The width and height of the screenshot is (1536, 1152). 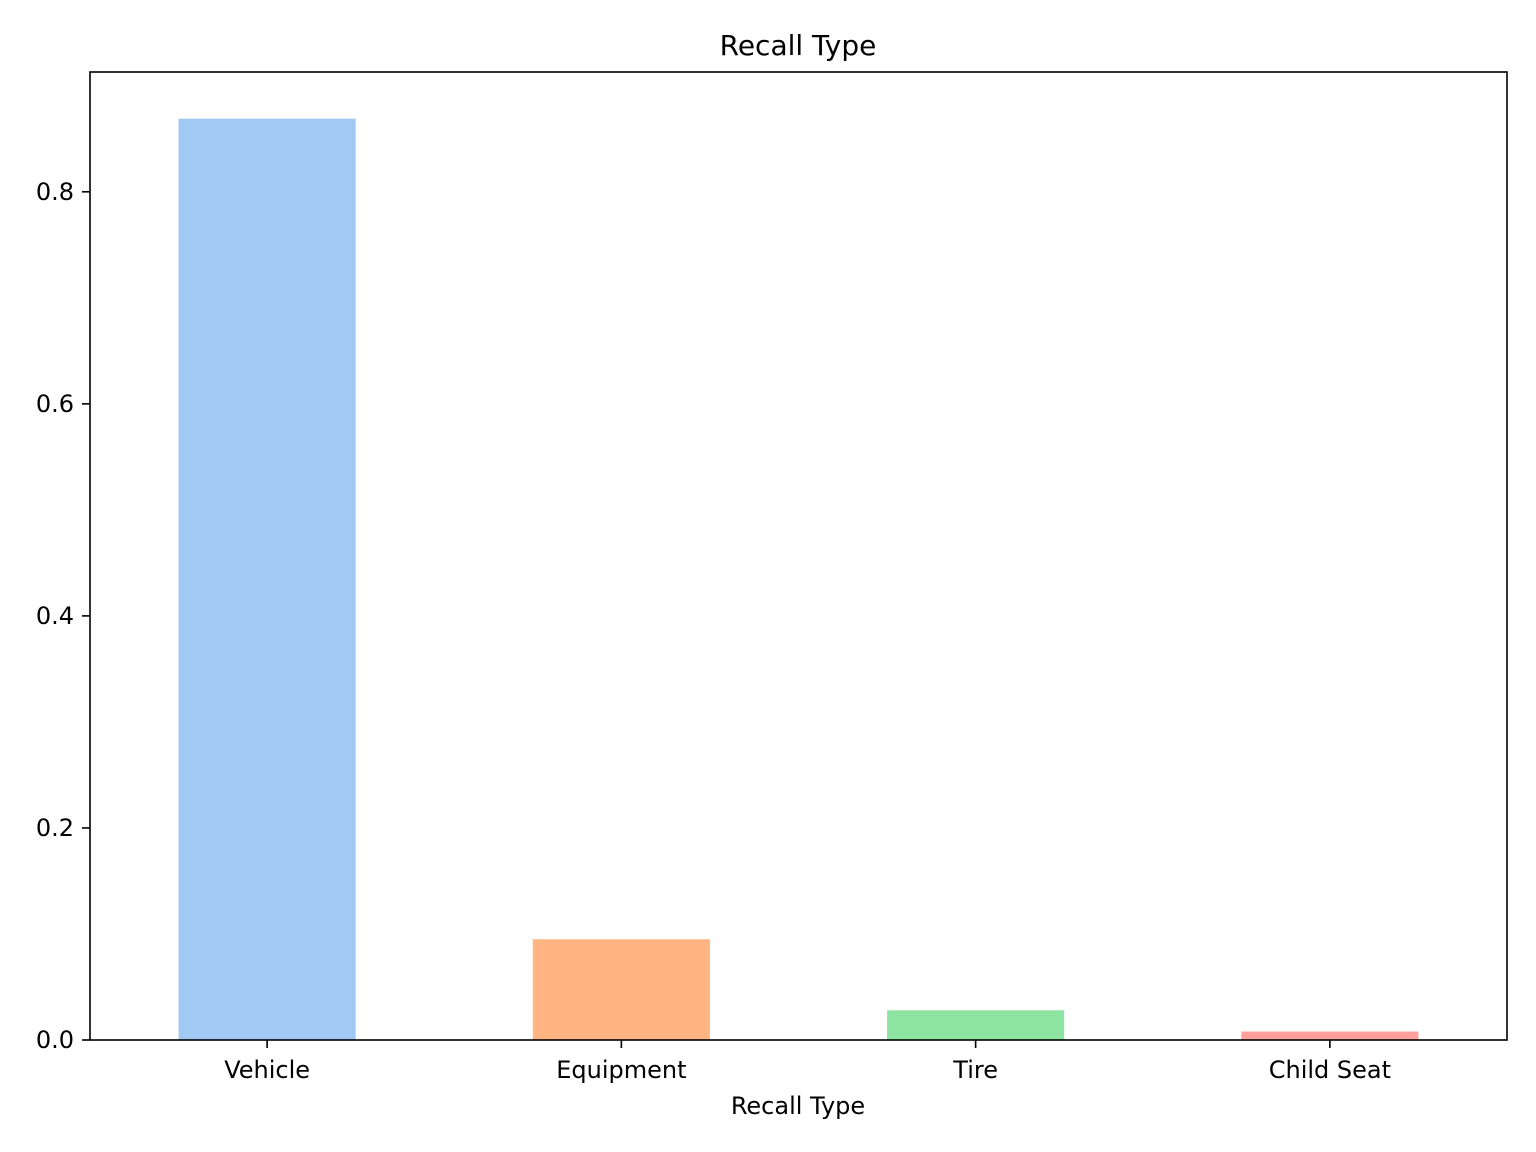 I want to click on bar-vehicle, so click(x=267, y=579).